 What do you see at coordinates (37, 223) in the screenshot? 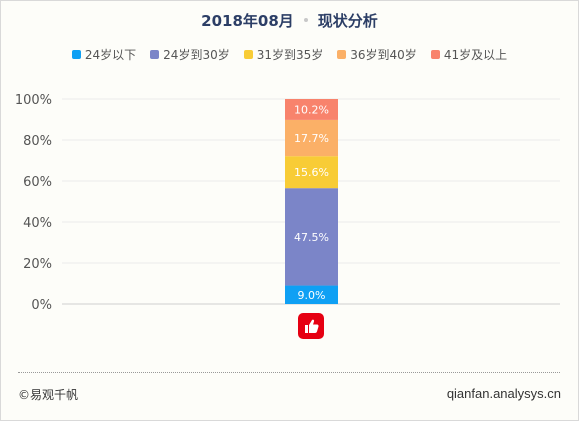
I see `y-tick-label: 40%` at bounding box center [37, 223].